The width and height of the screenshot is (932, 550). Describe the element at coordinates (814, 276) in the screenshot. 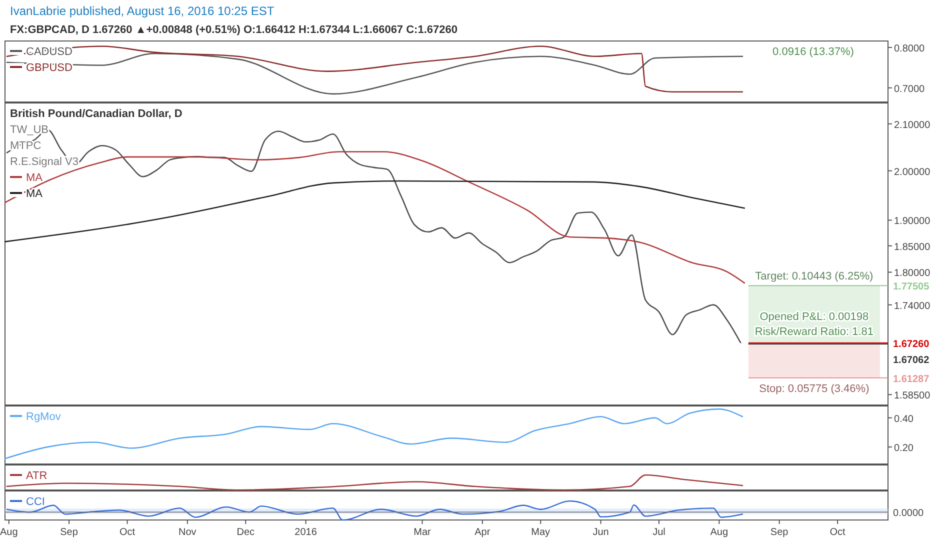

I see `band-label: Target: 0.10443 (6.25%)` at that location.